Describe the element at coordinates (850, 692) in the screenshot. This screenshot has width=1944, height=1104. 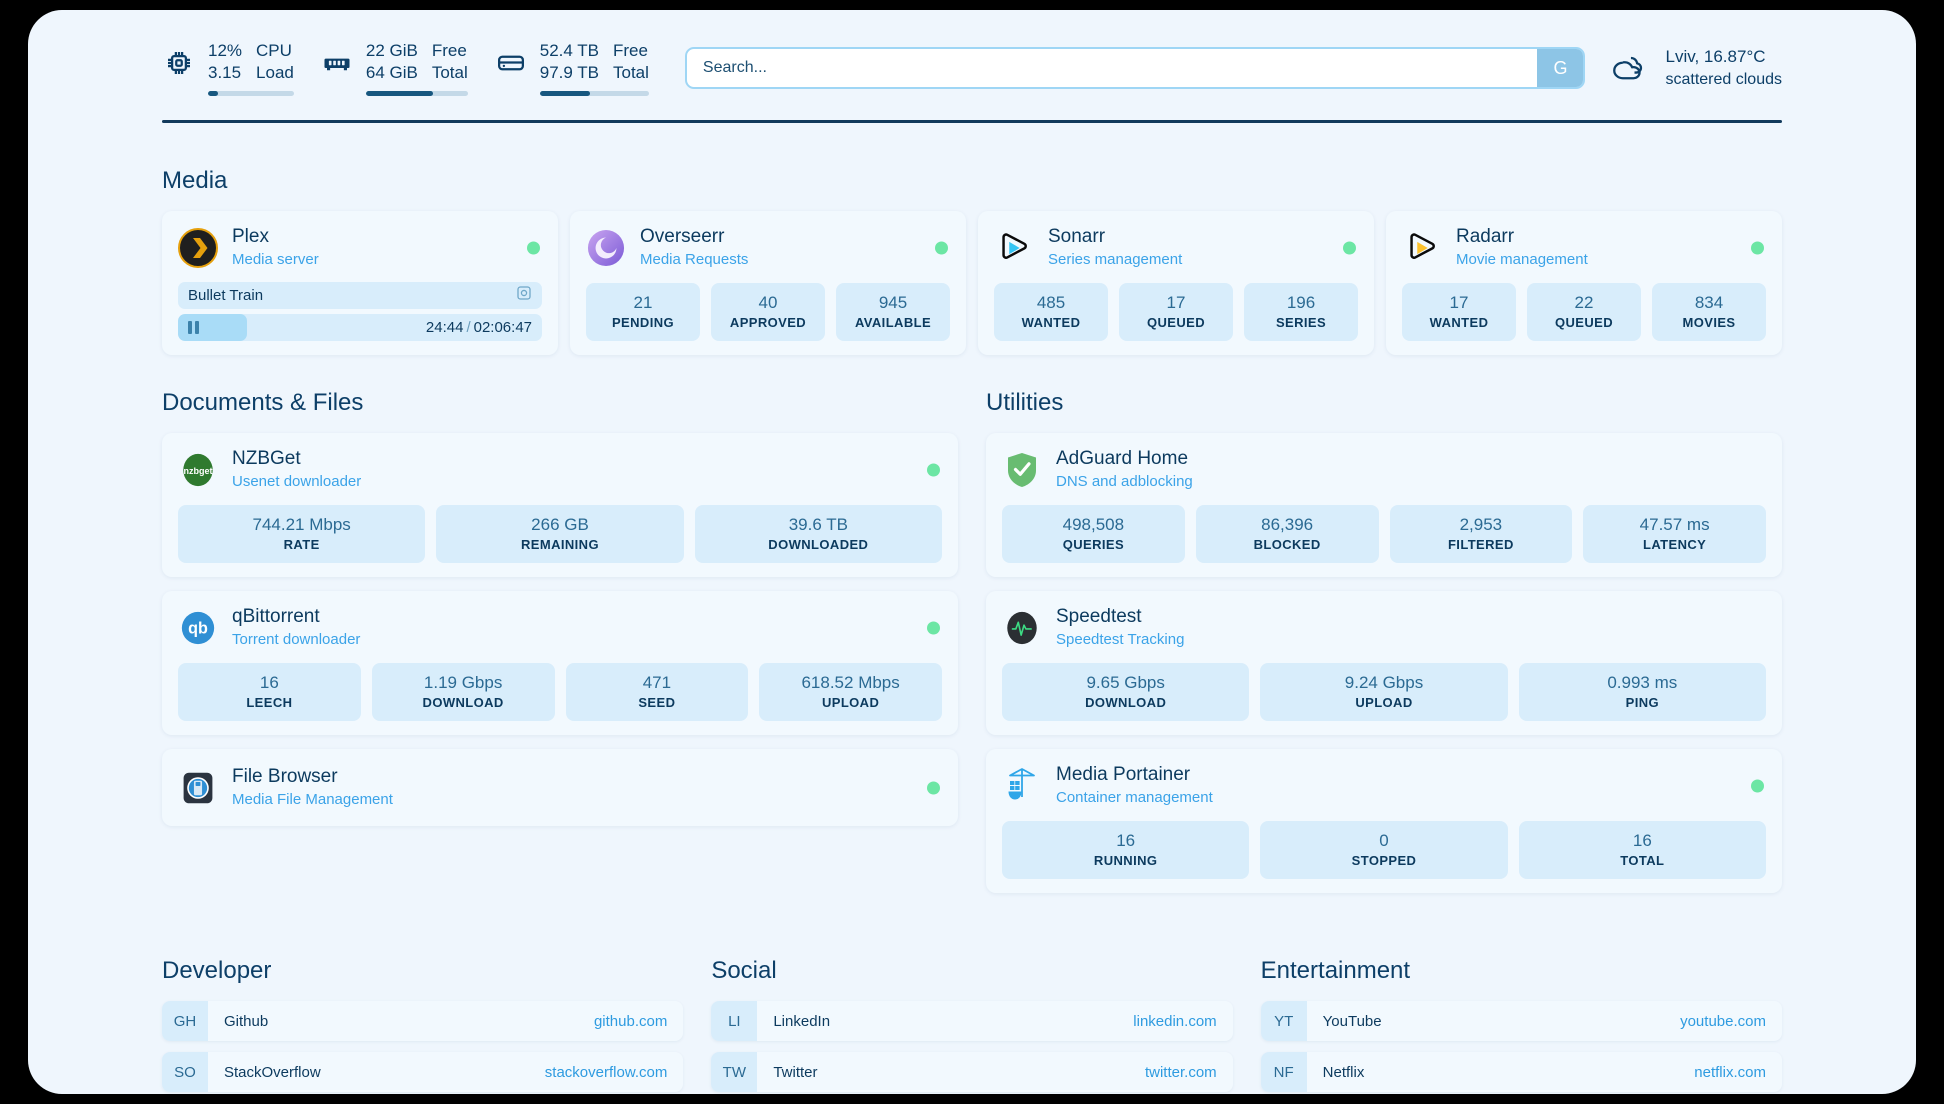
I see `stat-upload: 618.52 Mbps UPLOAD` at that location.